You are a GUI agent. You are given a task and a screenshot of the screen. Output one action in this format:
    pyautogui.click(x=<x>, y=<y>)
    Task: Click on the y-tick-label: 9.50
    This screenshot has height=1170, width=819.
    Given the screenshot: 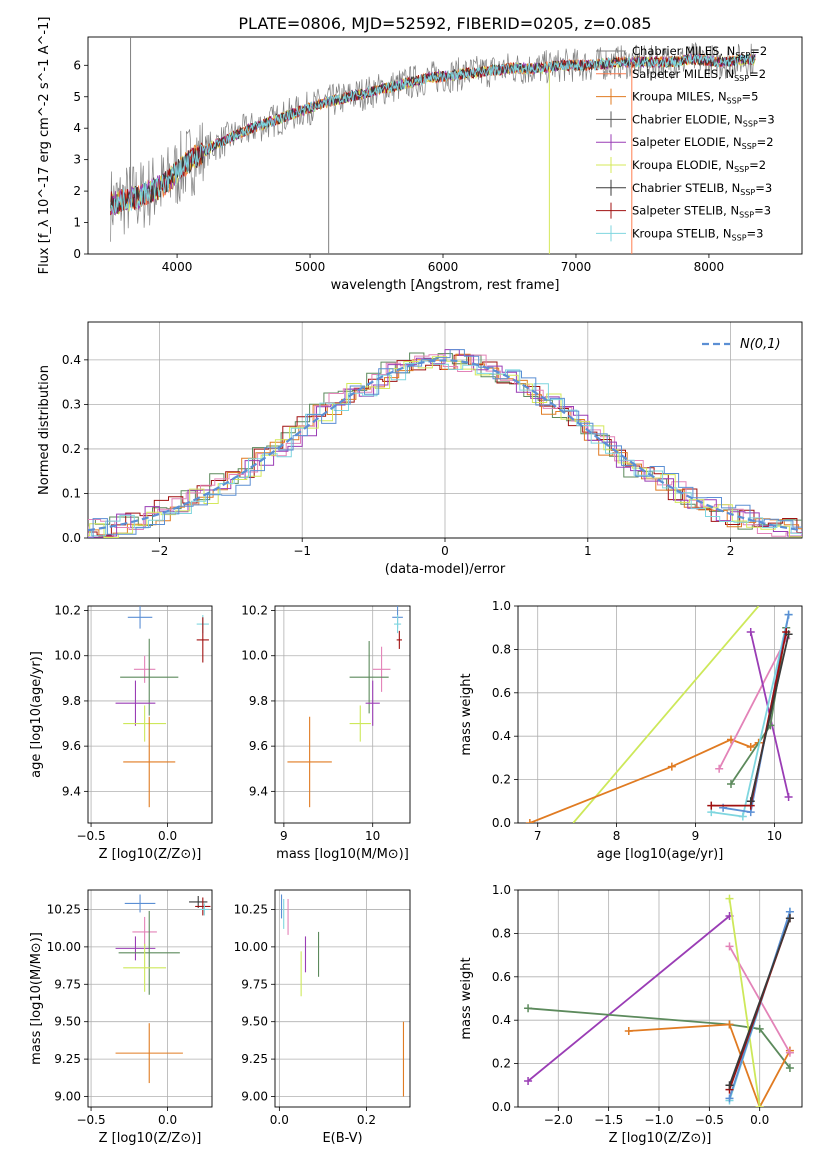 What is the action you would take?
    pyautogui.click(x=67, y=1022)
    